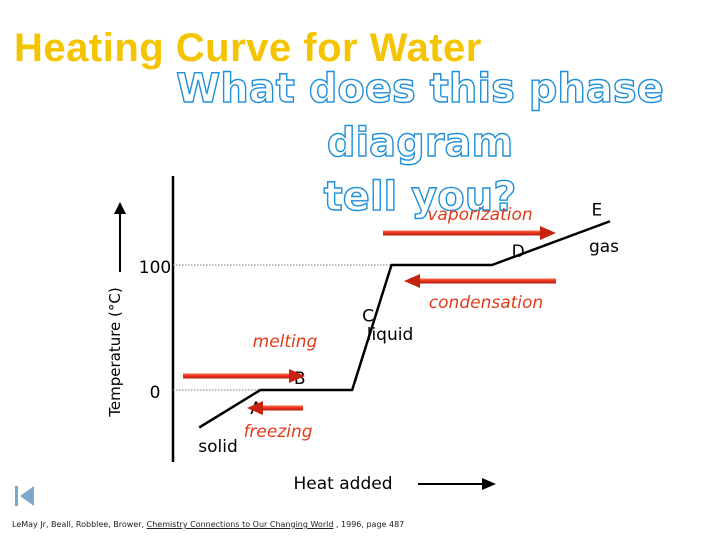 The height and width of the screenshot is (540, 720). I want to click on point-label-B: B, so click(300, 379).